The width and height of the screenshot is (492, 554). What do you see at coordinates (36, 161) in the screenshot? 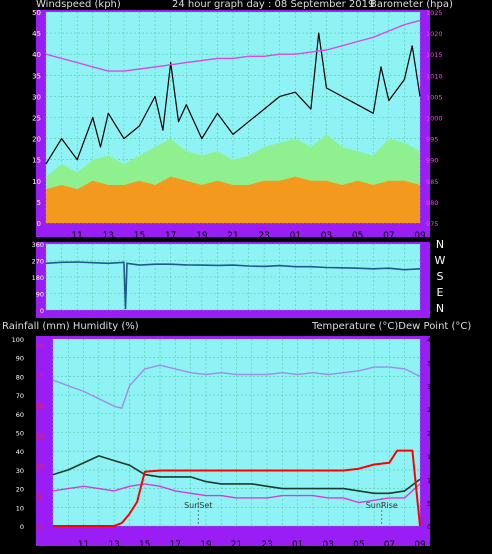
I see `wind-y-tick: 15` at bounding box center [36, 161].